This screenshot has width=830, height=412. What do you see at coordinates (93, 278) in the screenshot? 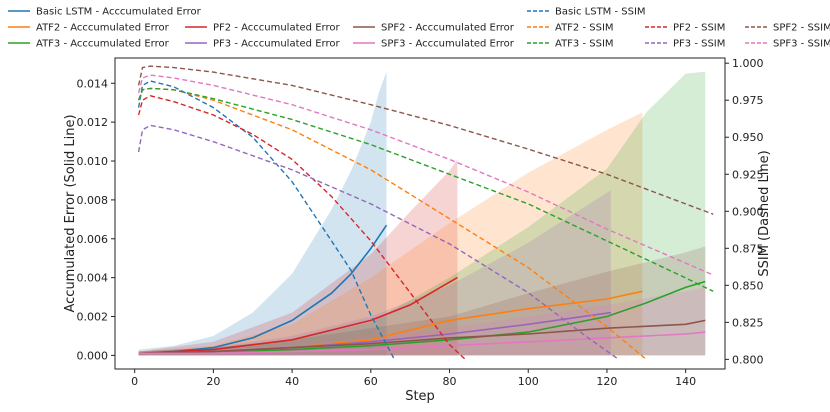
I see `y-left-tick-label: 0.004` at bounding box center [93, 278].